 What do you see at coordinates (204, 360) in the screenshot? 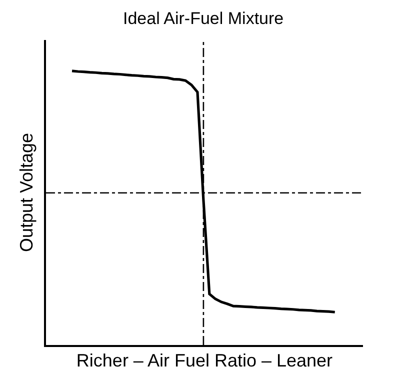
I see `x-axis-title: Richer – Air Fuel Ratio – Leaner` at bounding box center [204, 360].